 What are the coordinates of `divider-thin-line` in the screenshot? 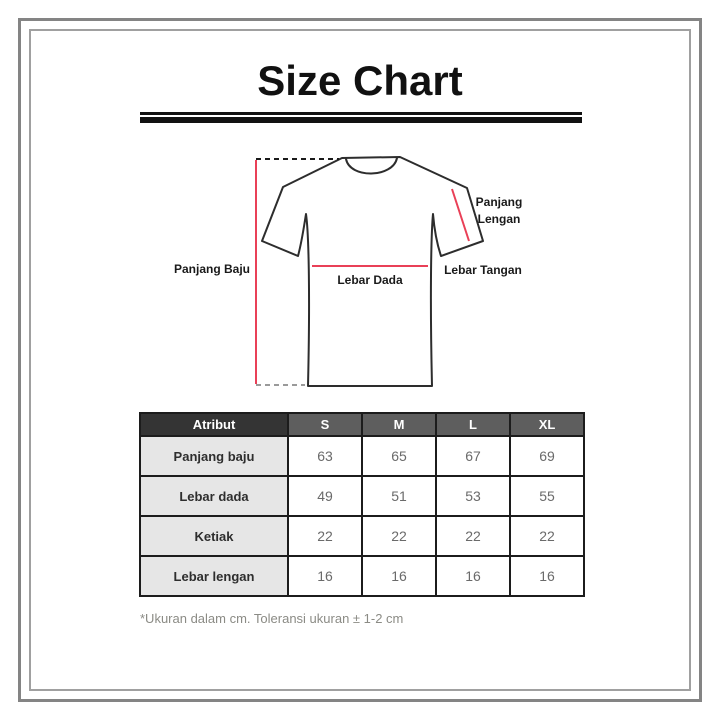 It's located at (361, 113).